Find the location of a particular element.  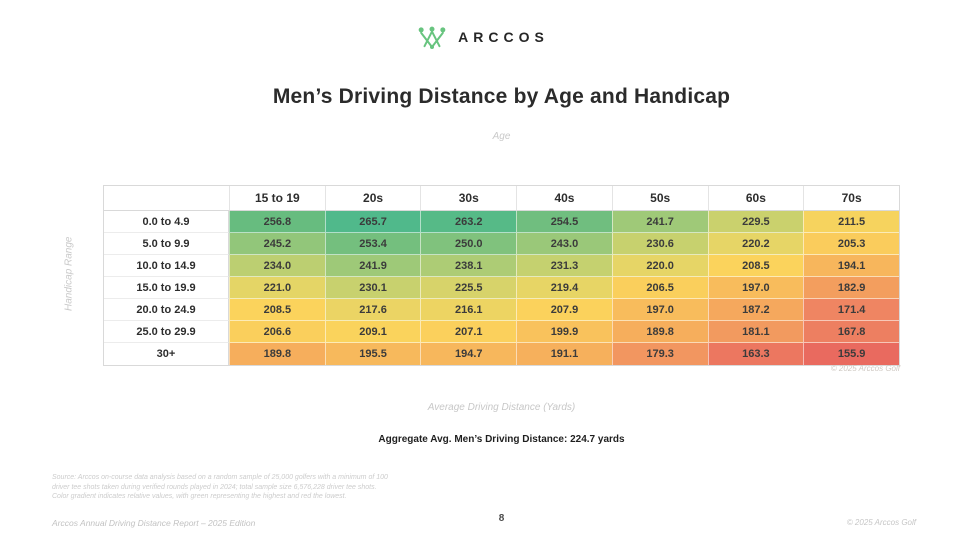

heatmap-cell: 254.5 is located at coordinates (564, 222).